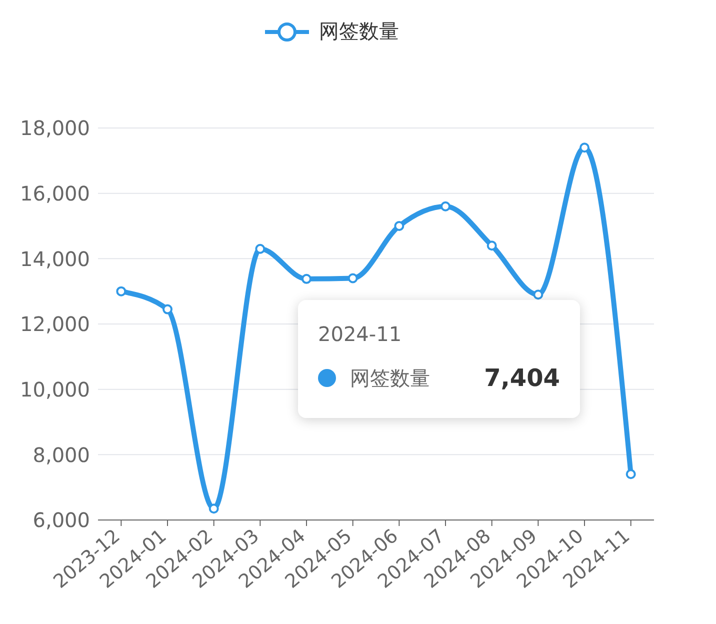 Image resolution: width=716 pixels, height=624 pixels. Describe the element at coordinates (55, 128) in the screenshot. I see `y-tick-label: 18,000` at that location.